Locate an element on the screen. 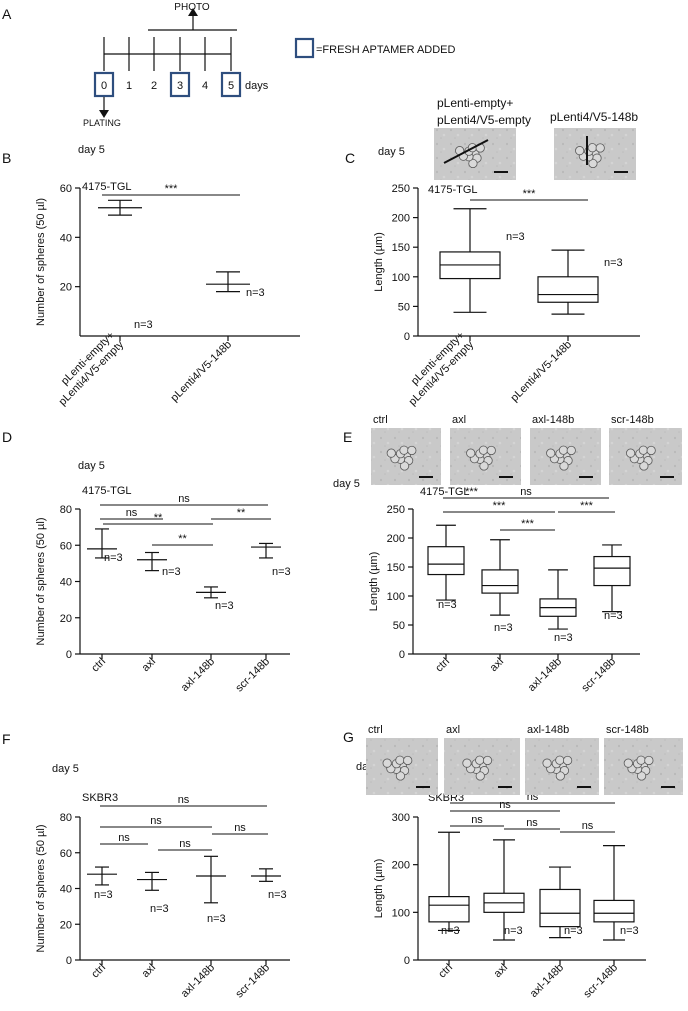  plating-arrow-head is located at coordinates (104, 114).